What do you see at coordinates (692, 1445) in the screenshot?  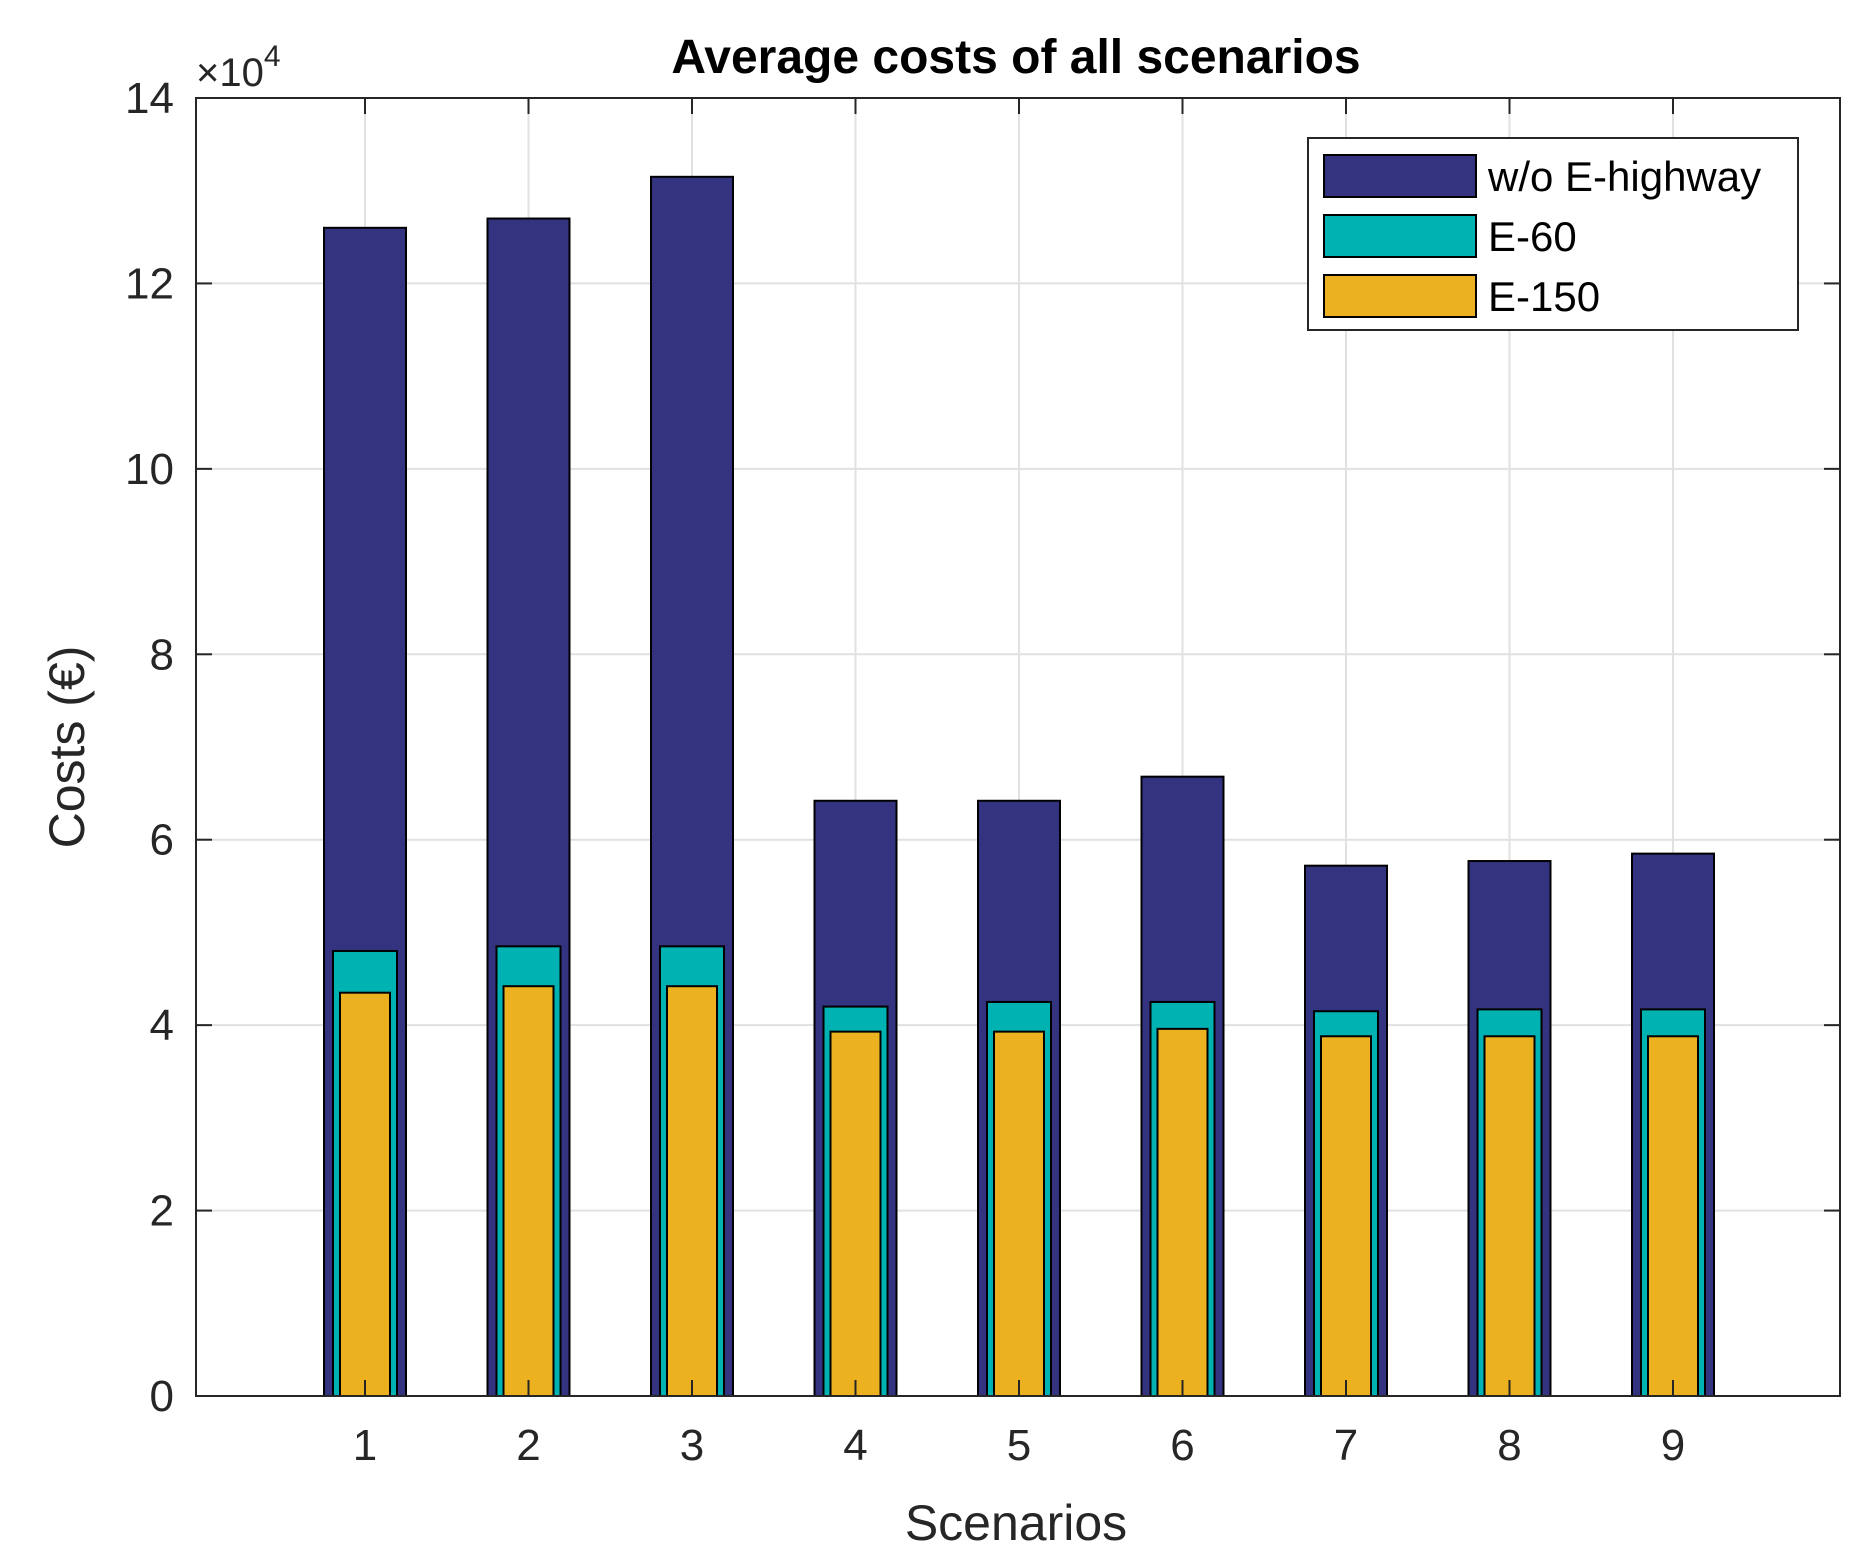 I see `x-tick-label: 3` at bounding box center [692, 1445].